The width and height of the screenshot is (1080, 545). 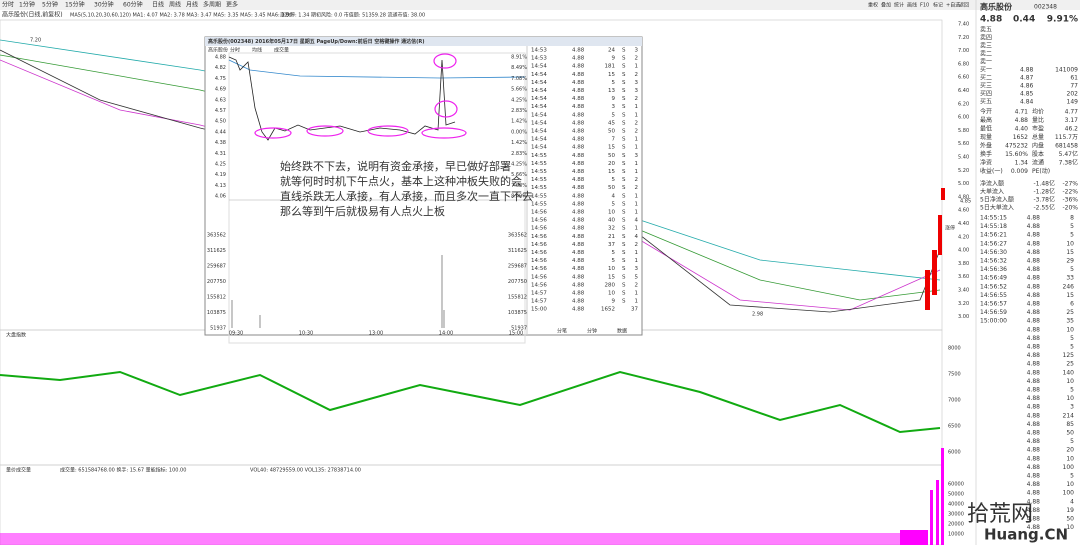 What do you see at coordinates (986, 112) in the screenshot?
I see `stat-label: 今开` at bounding box center [986, 112].